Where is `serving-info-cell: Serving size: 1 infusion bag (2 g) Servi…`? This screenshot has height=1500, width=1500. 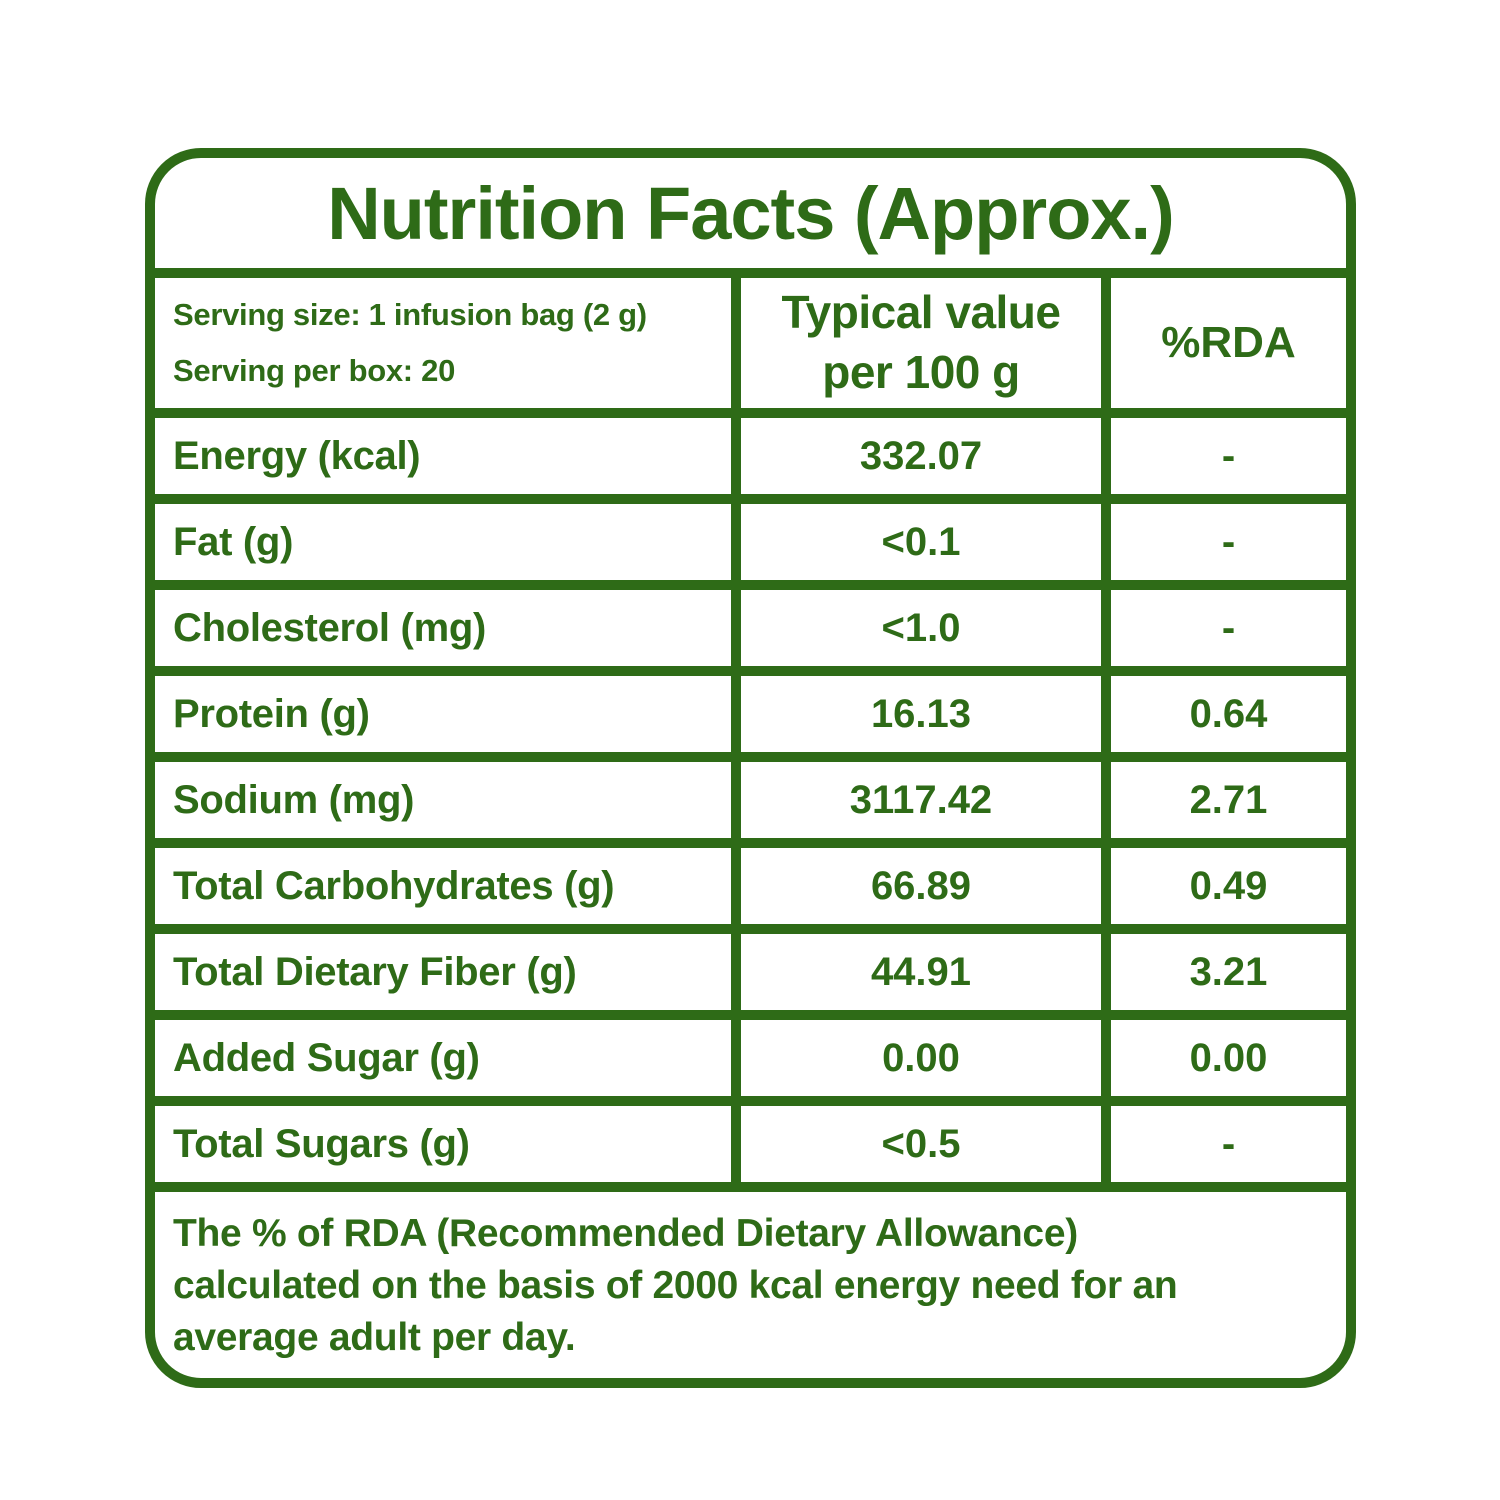
serving-info-cell: Serving size: 1 infusion bag (2 g) Servi… is located at coordinates (443, 343).